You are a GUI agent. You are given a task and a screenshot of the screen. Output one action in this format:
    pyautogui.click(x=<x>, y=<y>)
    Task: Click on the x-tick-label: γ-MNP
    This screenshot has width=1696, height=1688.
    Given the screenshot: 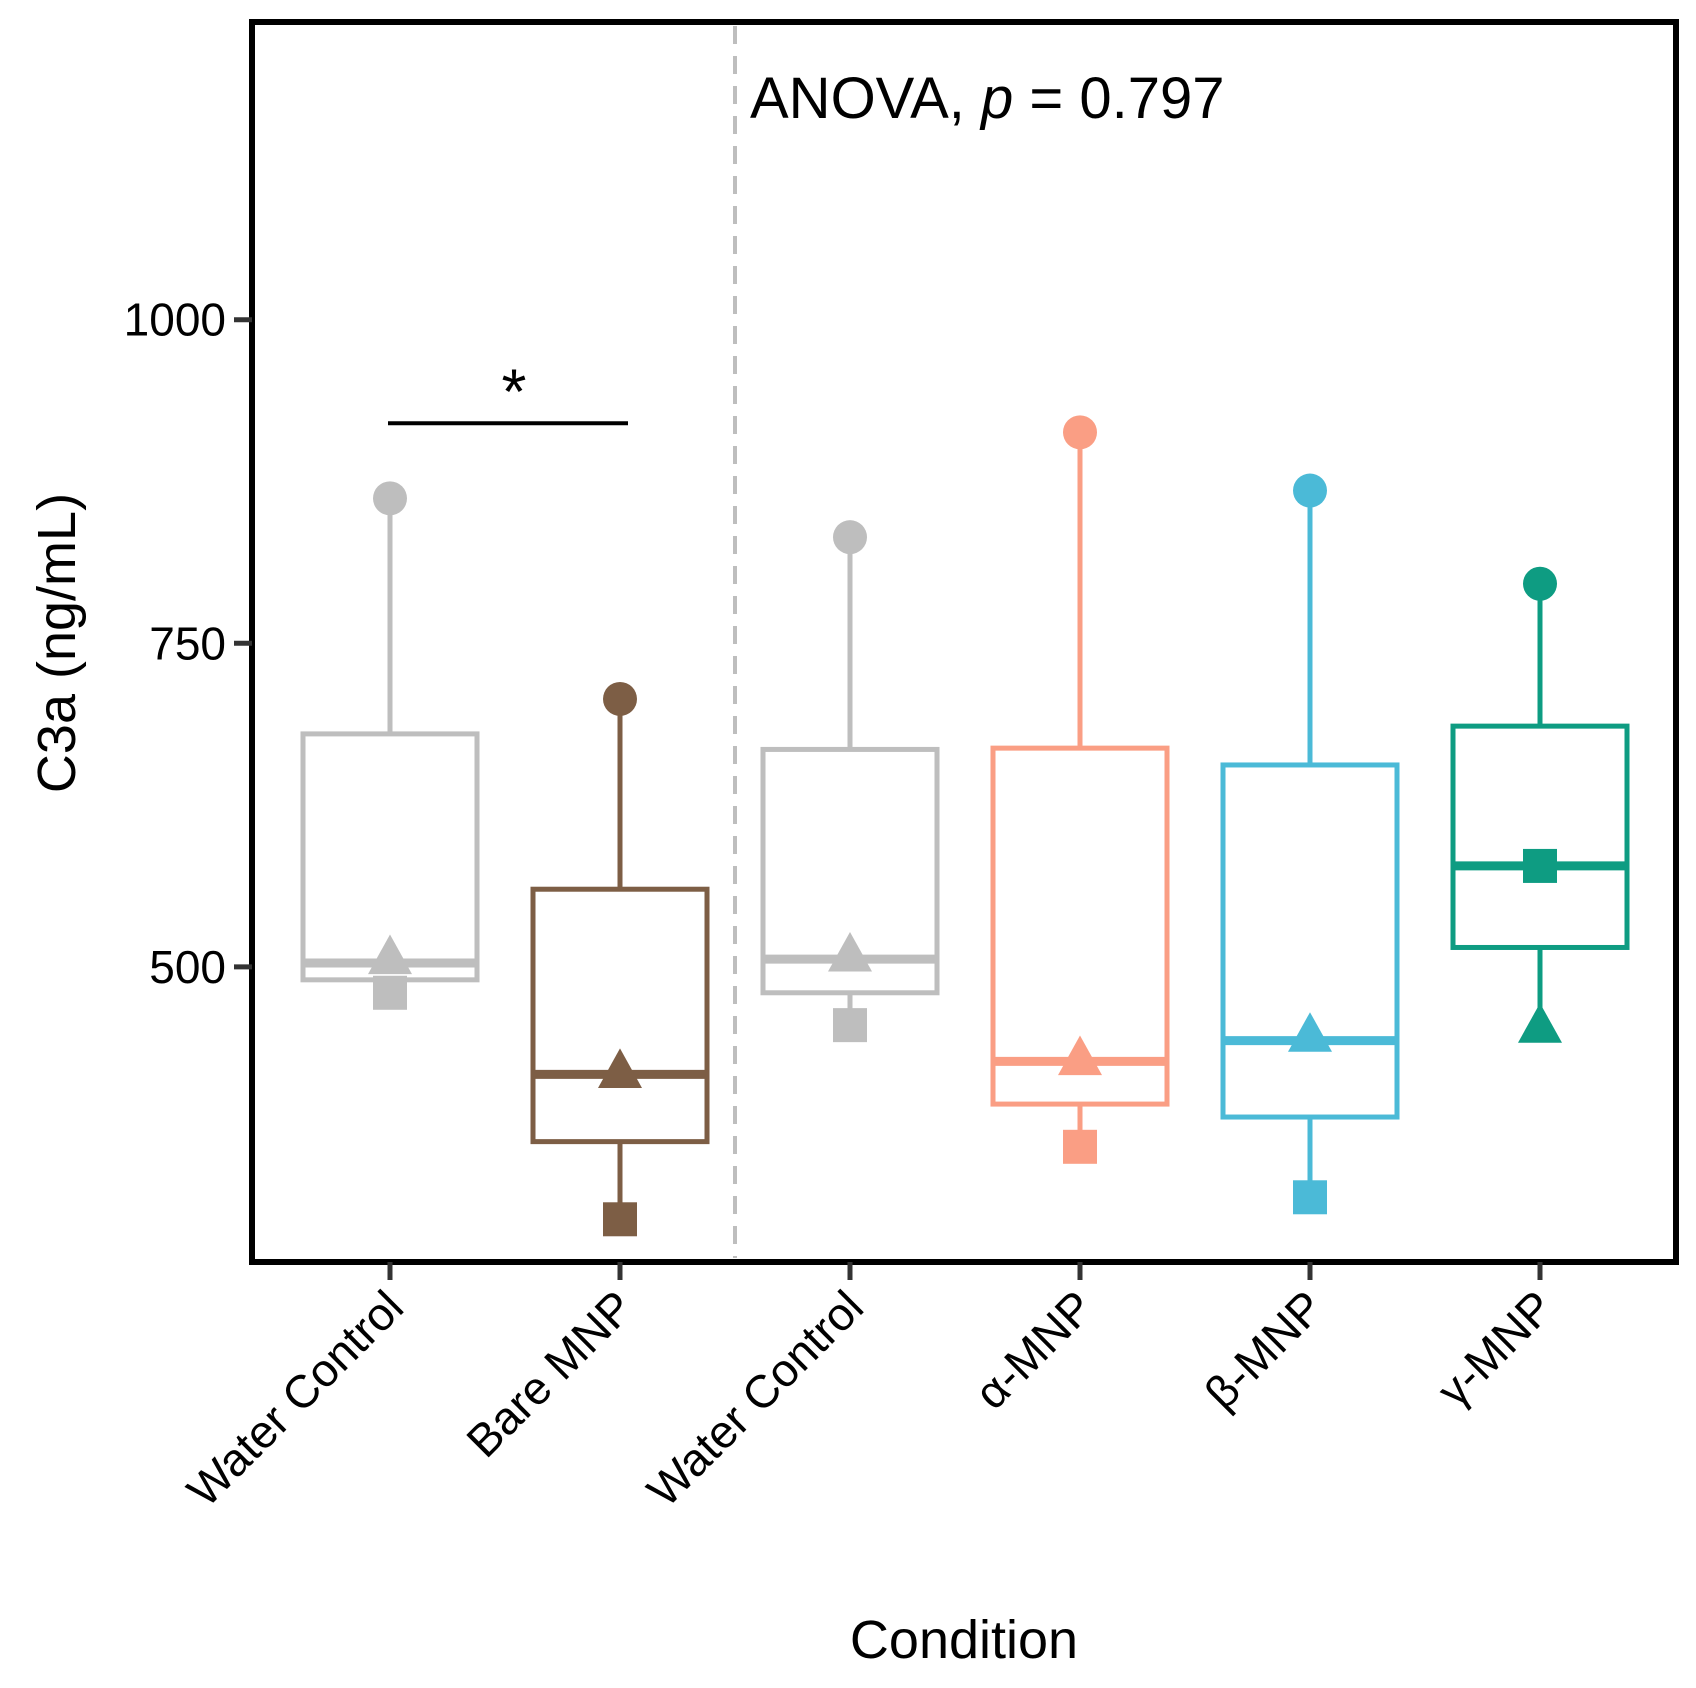 What is the action you would take?
    pyautogui.click(x=1495, y=1348)
    